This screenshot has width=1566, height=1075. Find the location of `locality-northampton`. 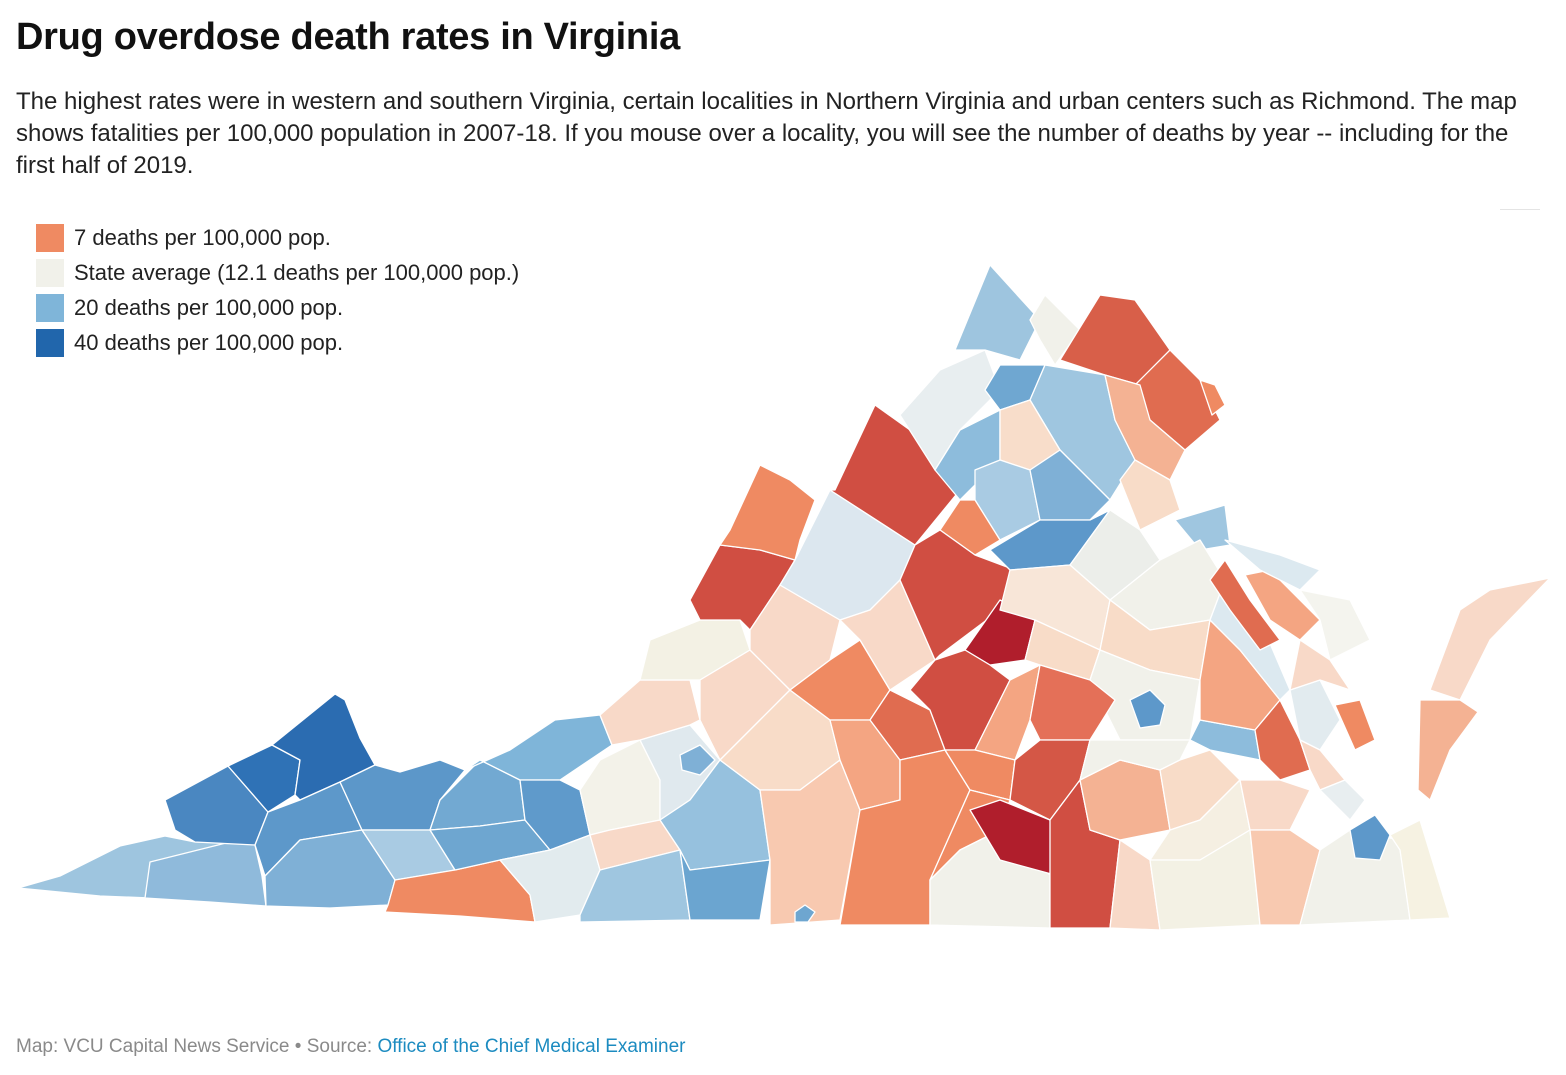

locality-northampton is located at coordinates (1448, 750).